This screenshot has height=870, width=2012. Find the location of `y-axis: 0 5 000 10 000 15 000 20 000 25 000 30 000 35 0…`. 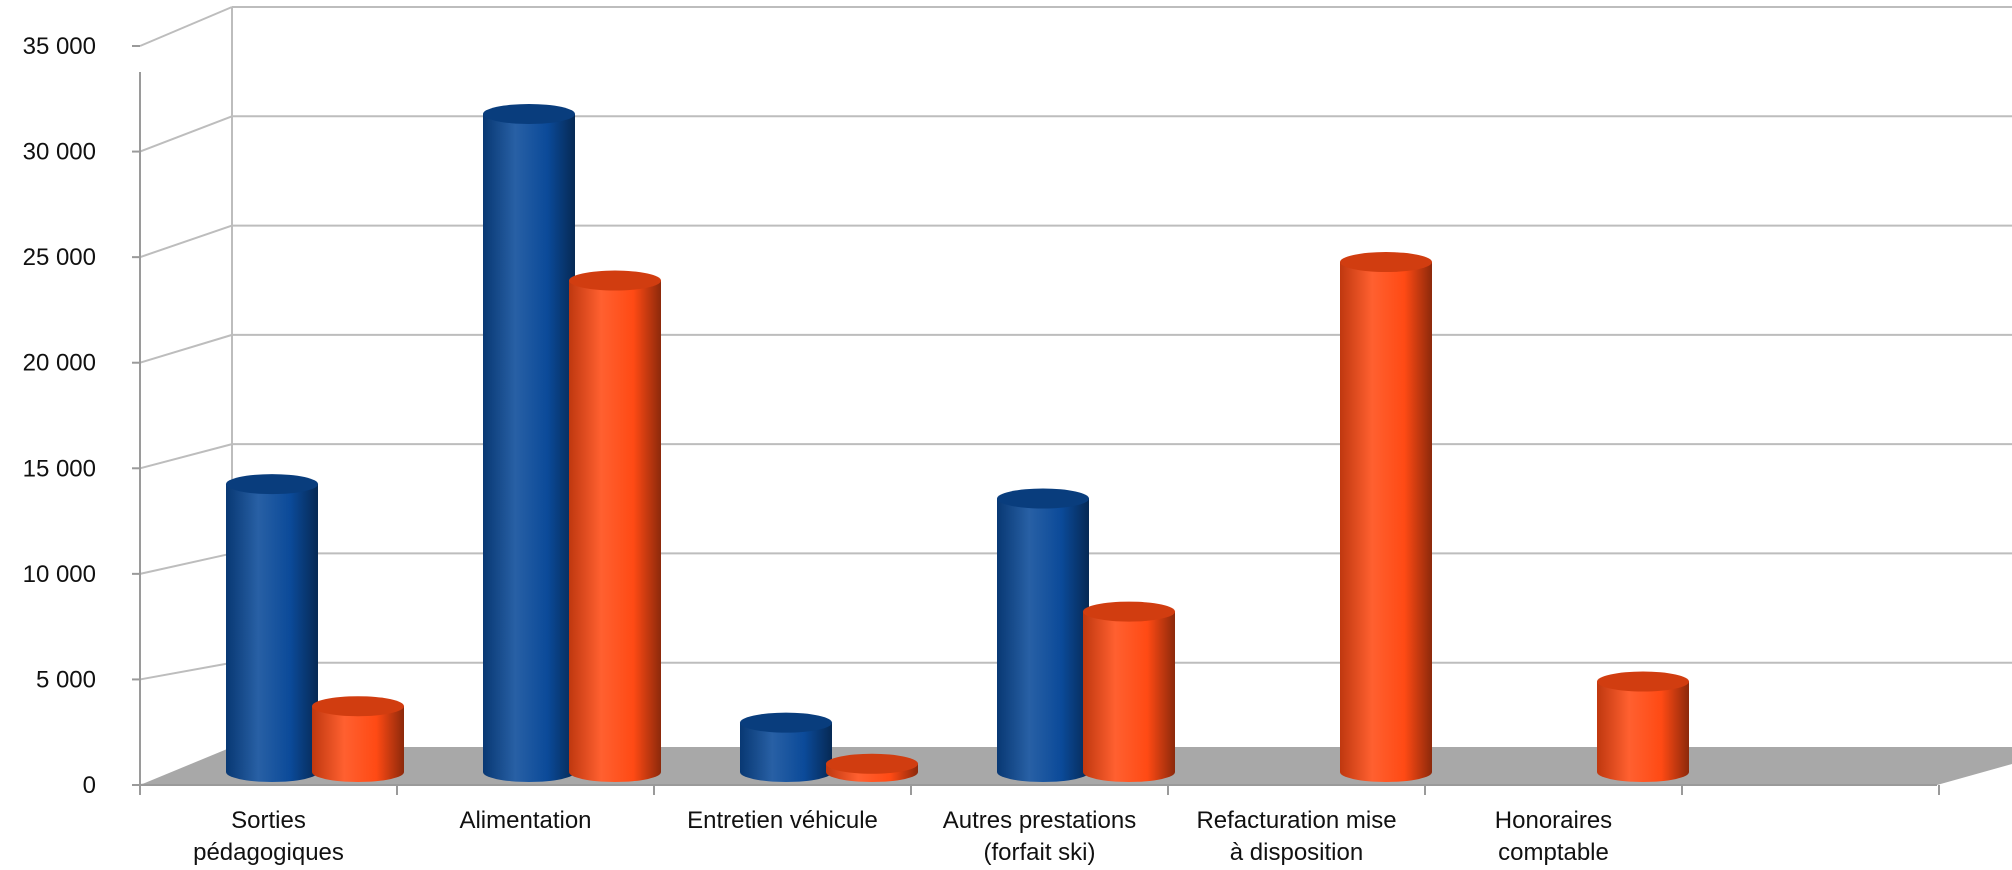

y-axis: 0 5 000 10 000 15 000 20 000 25 000 30 000 35 0… is located at coordinates (59, 416).